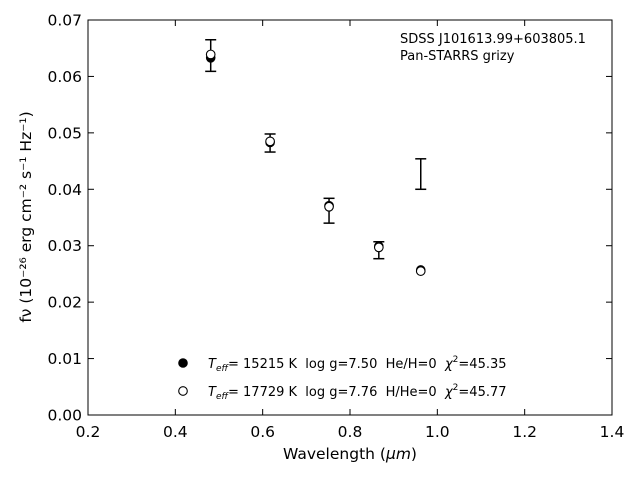 Image resolution: width=640 pixels, height=480 pixels. What do you see at coordinates (357, 364) in the screenshot?
I see `legend-entry-1: Teff= 15215 K log g=7.50 He/H=0 χ2=45.35` at bounding box center [357, 364].